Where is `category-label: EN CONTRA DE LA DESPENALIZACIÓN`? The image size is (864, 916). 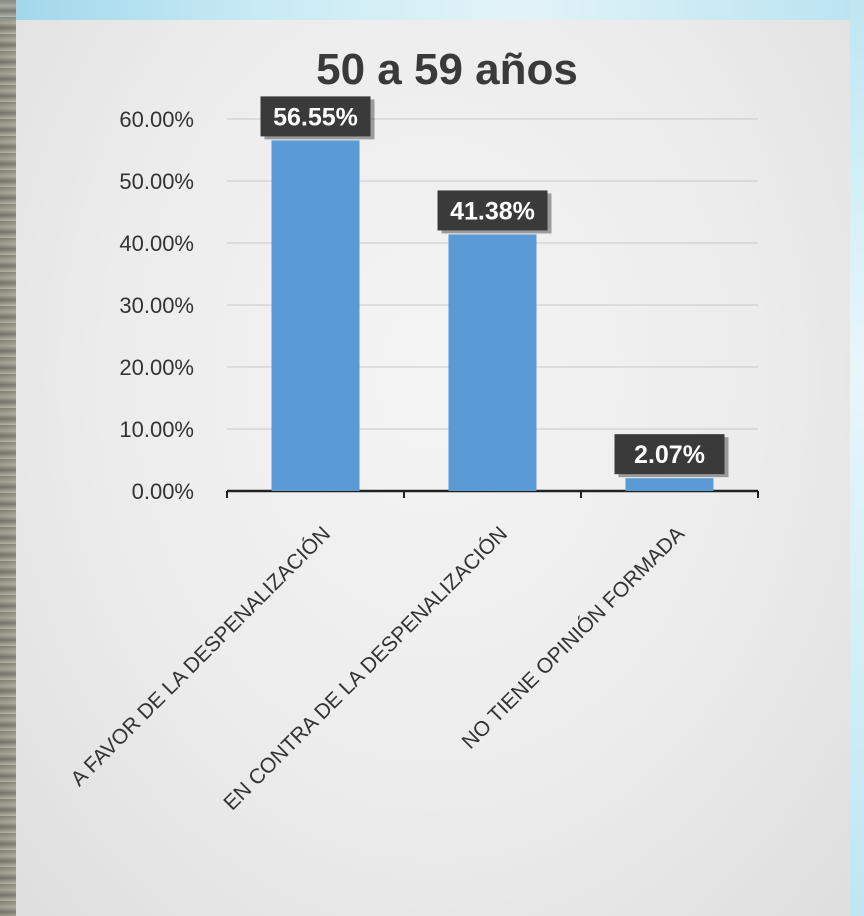
category-label: EN CONTRA DE LA DESPENALIZACIÓN is located at coordinates (365, 668).